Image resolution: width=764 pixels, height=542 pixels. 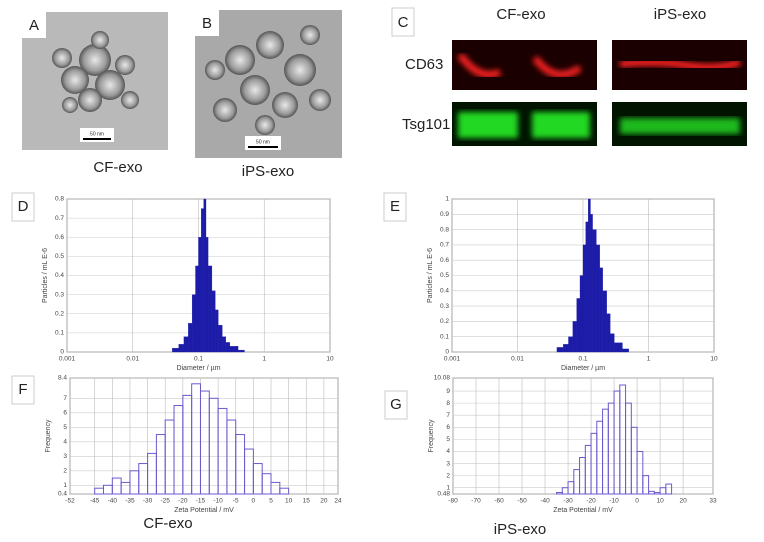 What do you see at coordinates (599, 124) in the screenshot?
I see `blot-green` at bounding box center [599, 124].